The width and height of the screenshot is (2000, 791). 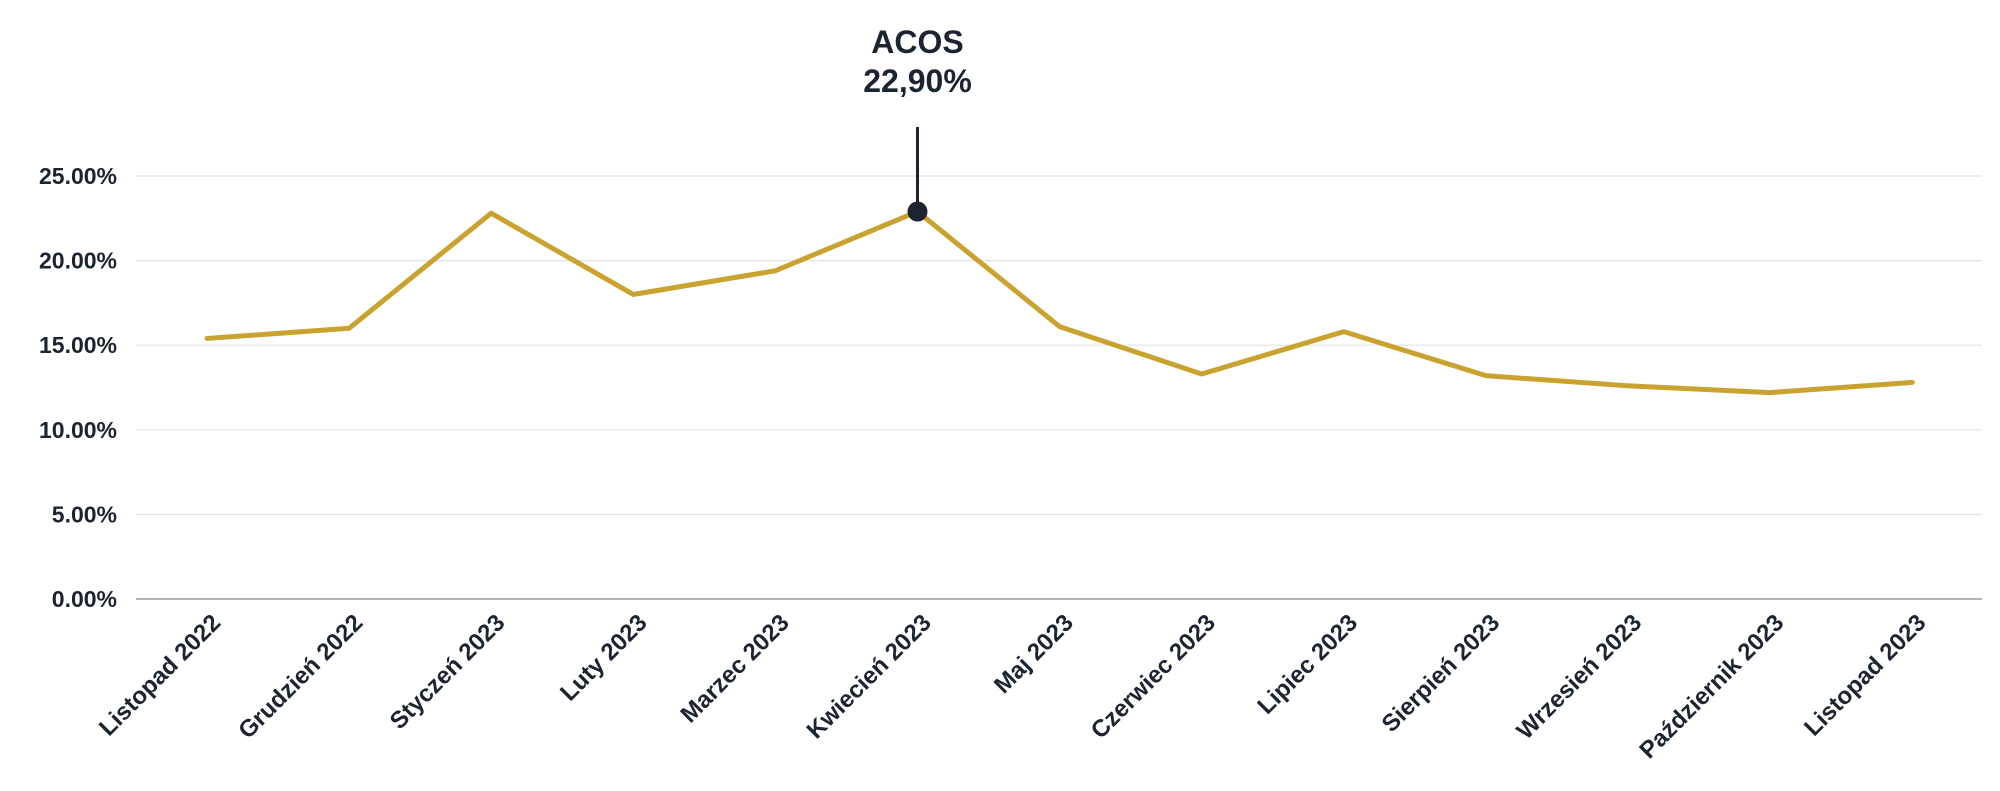 What do you see at coordinates (1711, 686) in the screenshot?
I see `x-tick-label: Październik 2023` at bounding box center [1711, 686].